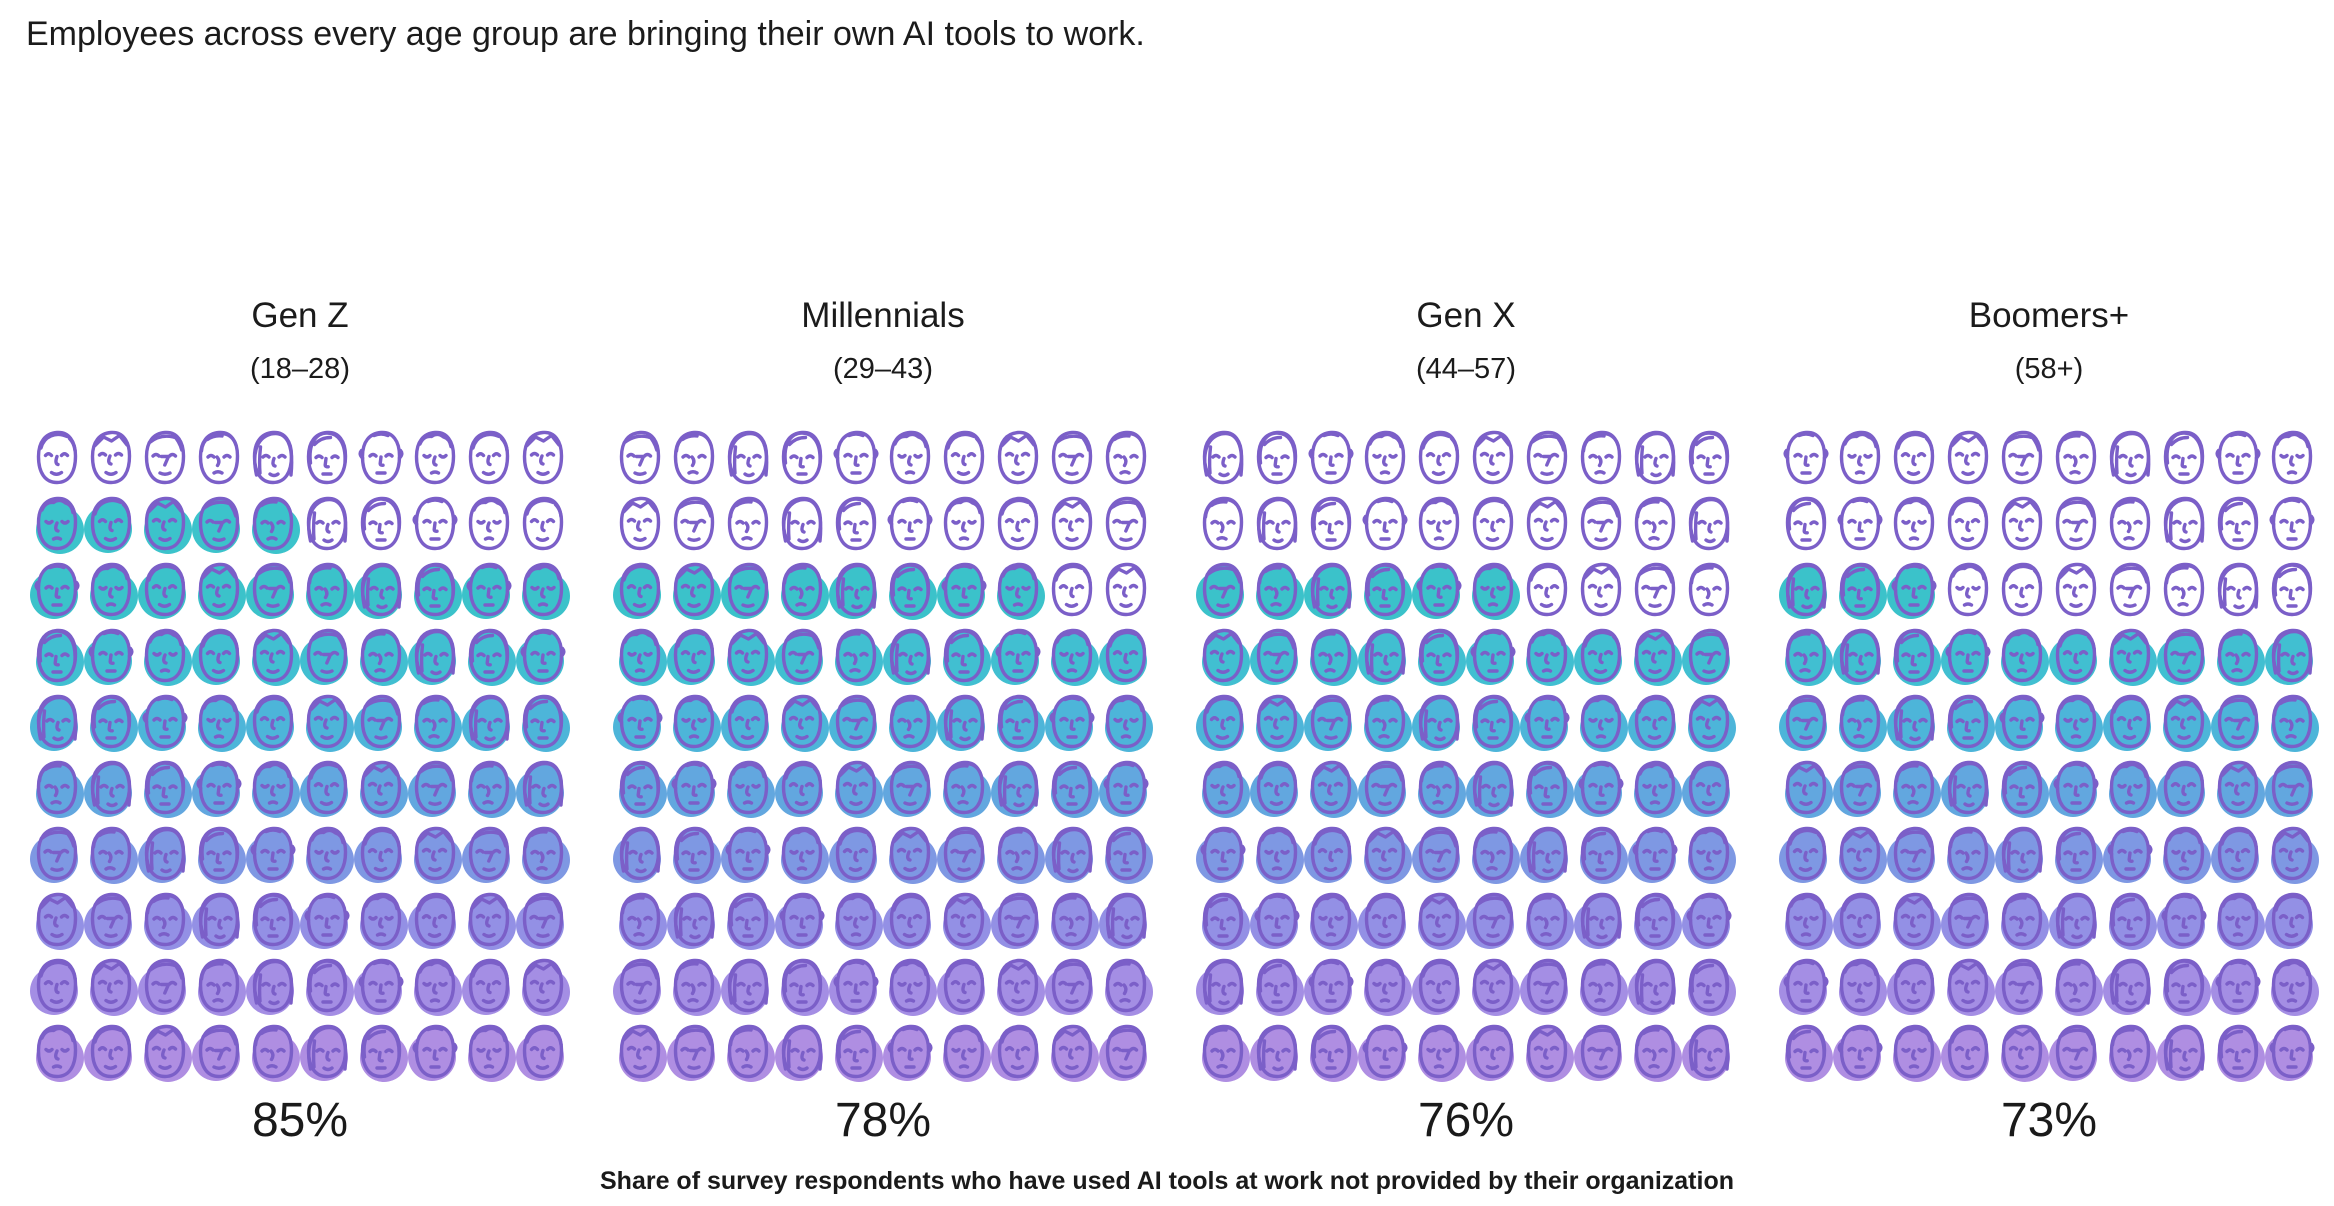 The width and height of the screenshot is (2334, 1206). What do you see at coordinates (1466, 368) in the screenshot?
I see `group-age-range: (44–57)` at bounding box center [1466, 368].